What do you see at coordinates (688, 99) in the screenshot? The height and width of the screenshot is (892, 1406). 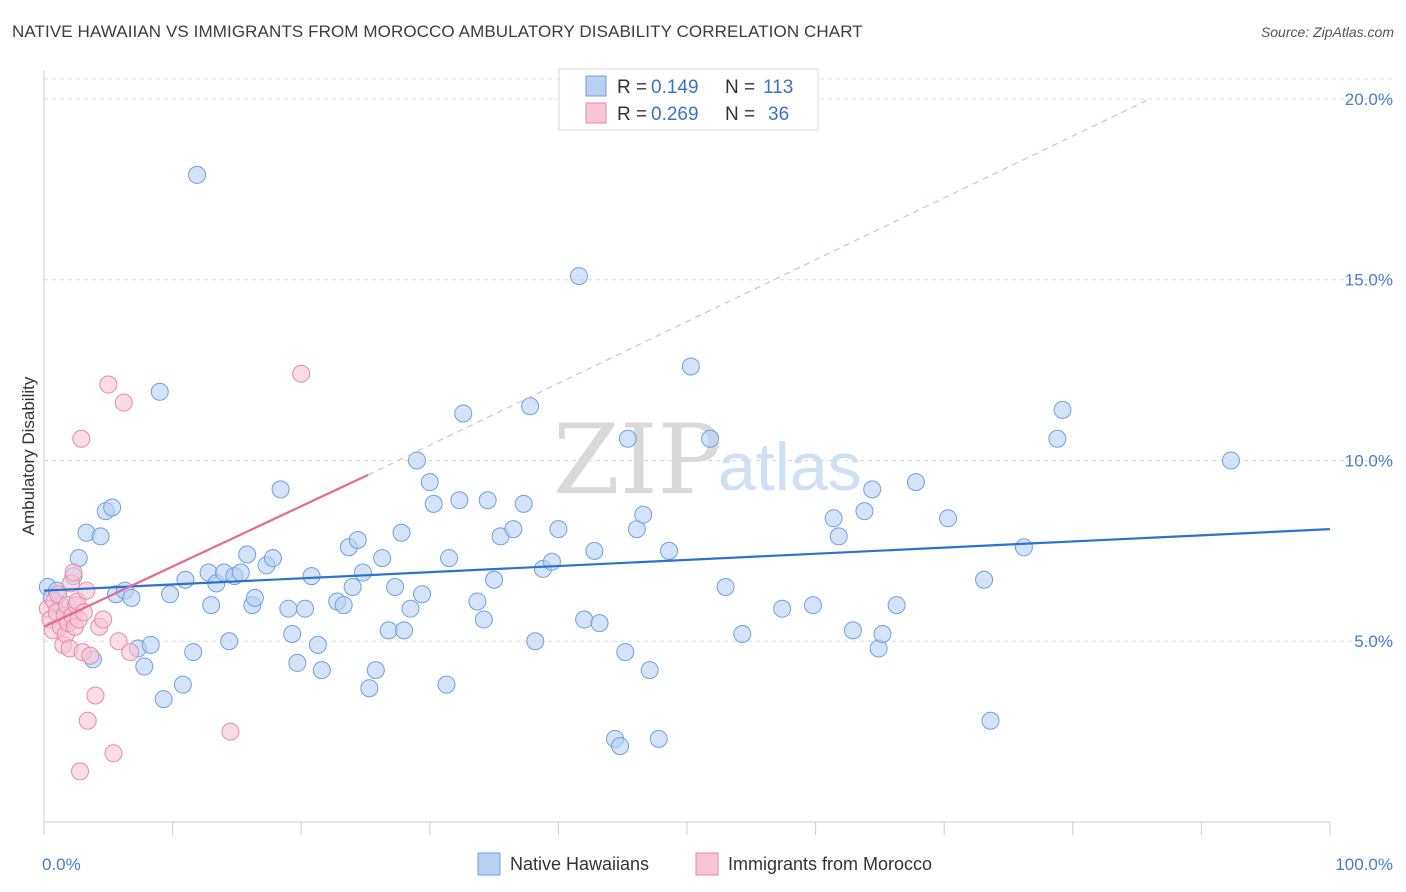 I see `correlation-legend: R = 0.149 N = 113 R = 0.269 N = 36` at bounding box center [688, 99].